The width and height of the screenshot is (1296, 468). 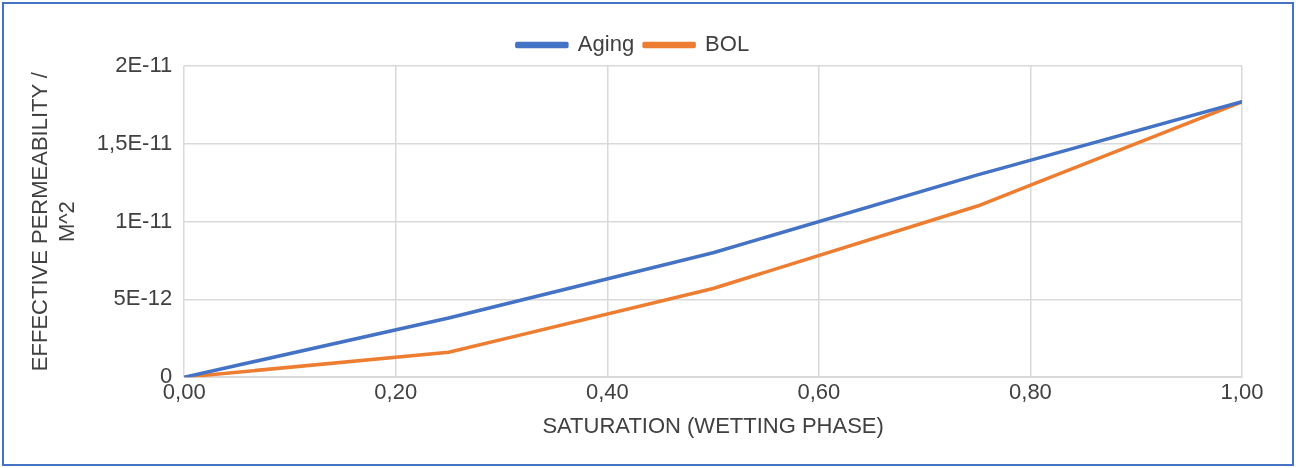 I want to click on legend-label: BOL, so click(x=727, y=44).